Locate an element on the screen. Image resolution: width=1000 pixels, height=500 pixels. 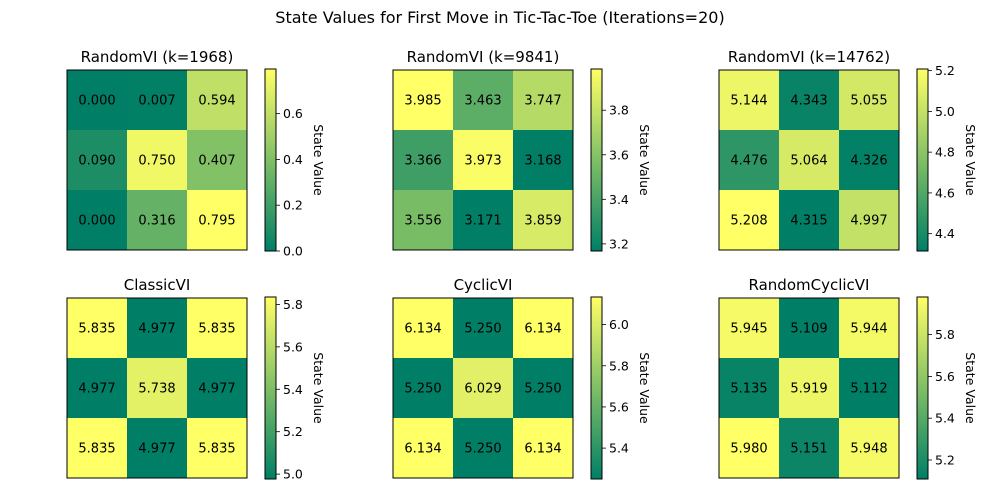
colorbar-tick-label: 4.8 is located at coordinates (945, 152).